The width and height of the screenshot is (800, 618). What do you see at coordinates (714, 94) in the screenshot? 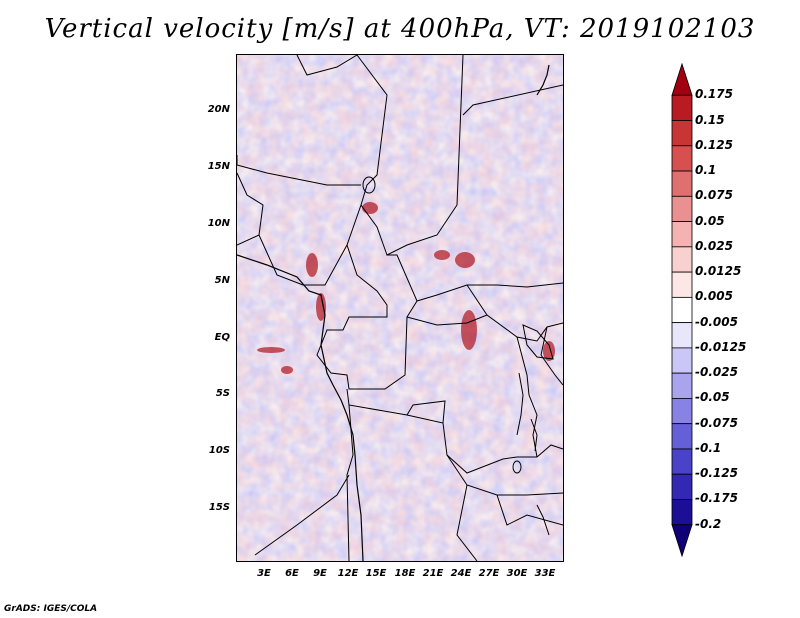
I see `colorbar-tick-label: 0.175` at bounding box center [714, 94].